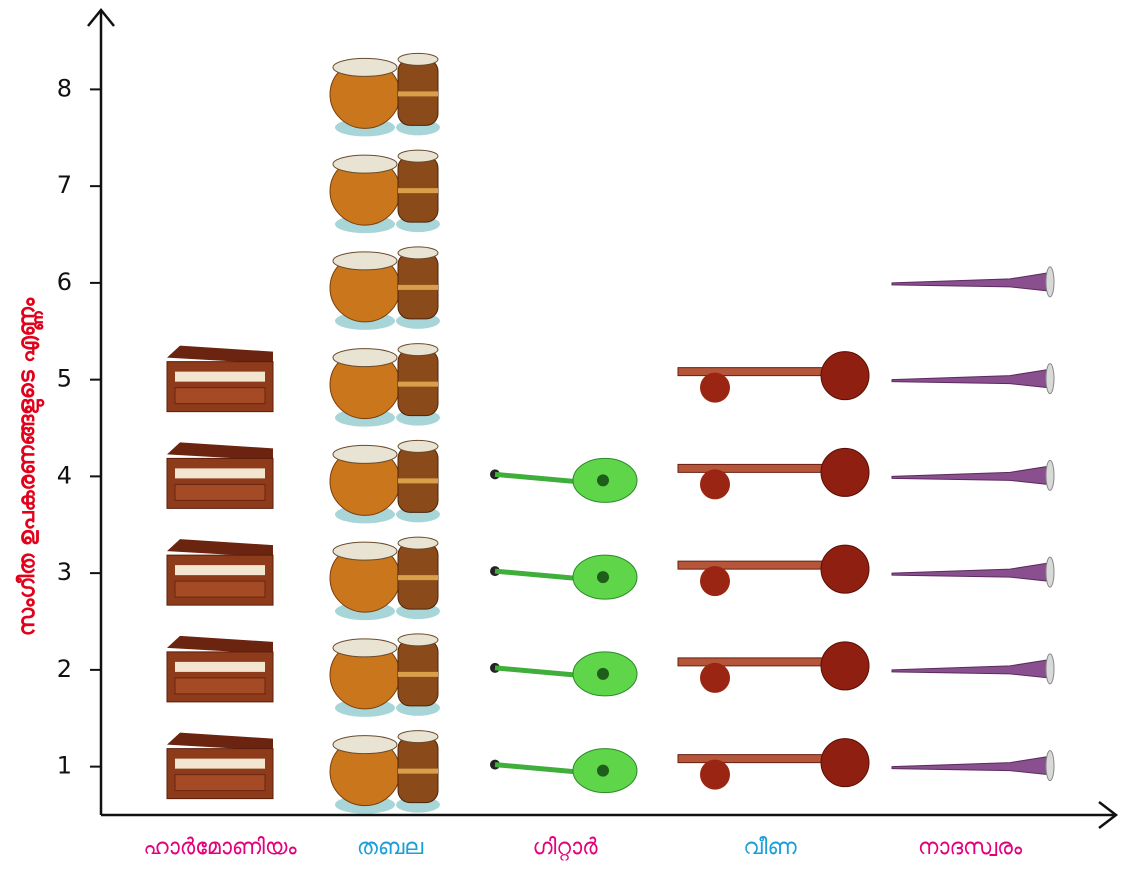 The height and width of the screenshot is (870, 1121). What do you see at coordinates (64, 572) in the screenshot?
I see `y-tick-label: 3` at bounding box center [64, 572].